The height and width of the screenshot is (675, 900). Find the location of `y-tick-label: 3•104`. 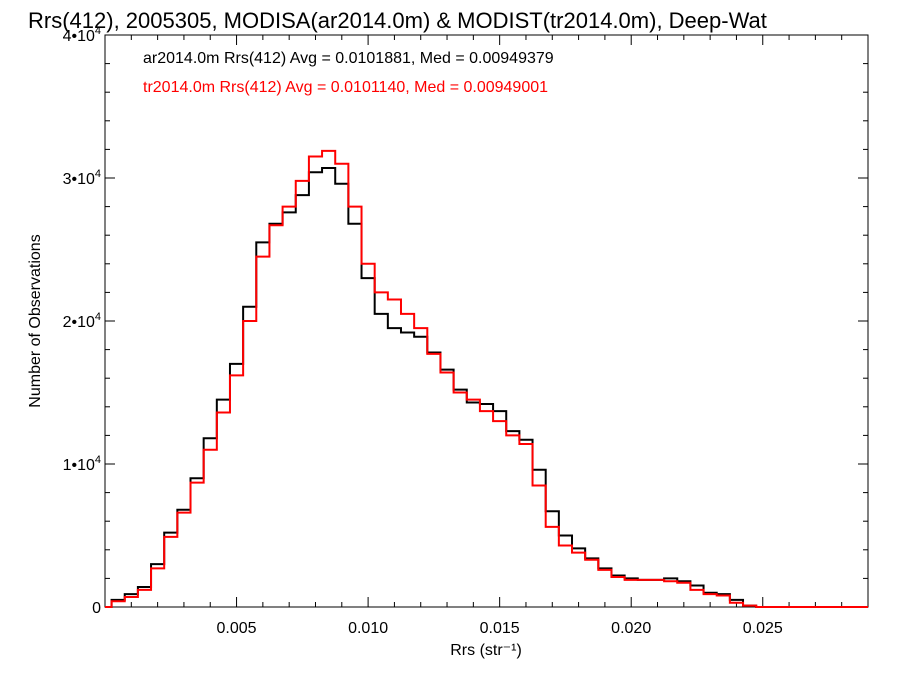

y-tick-label: 3•104 is located at coordinates (82, 178).